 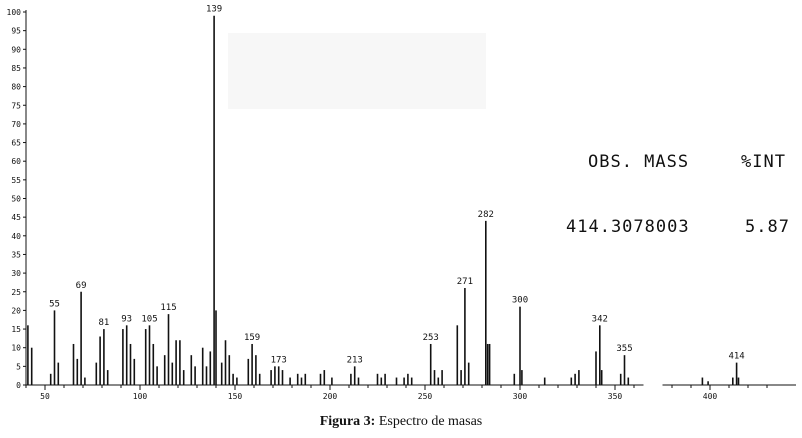 I want to click on int-header: %INT, so click(x=763, y=162).